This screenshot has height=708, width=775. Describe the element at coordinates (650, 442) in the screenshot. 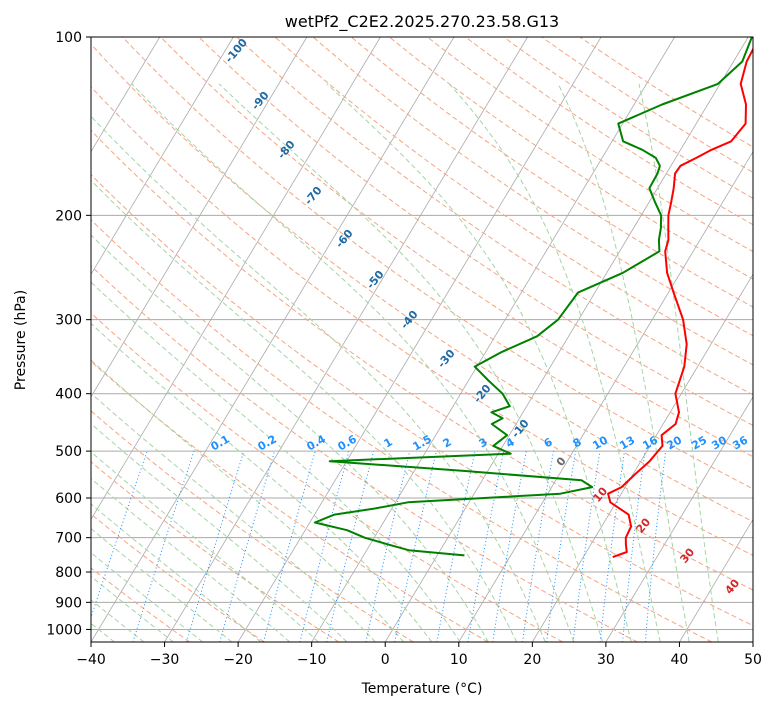

I see `mixing-ratio-label: 16` at that location.